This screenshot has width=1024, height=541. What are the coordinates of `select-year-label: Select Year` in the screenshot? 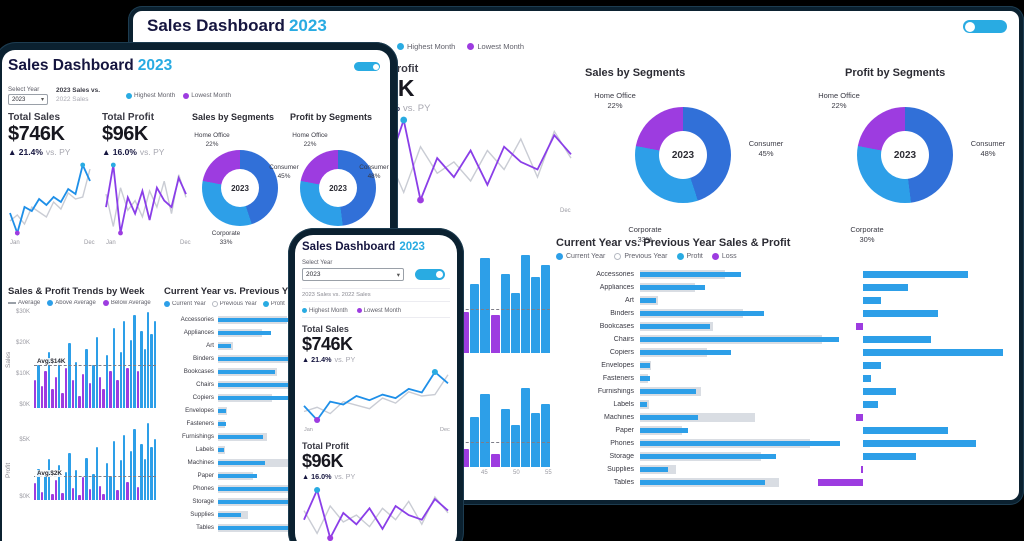 It's located at (317, 263).